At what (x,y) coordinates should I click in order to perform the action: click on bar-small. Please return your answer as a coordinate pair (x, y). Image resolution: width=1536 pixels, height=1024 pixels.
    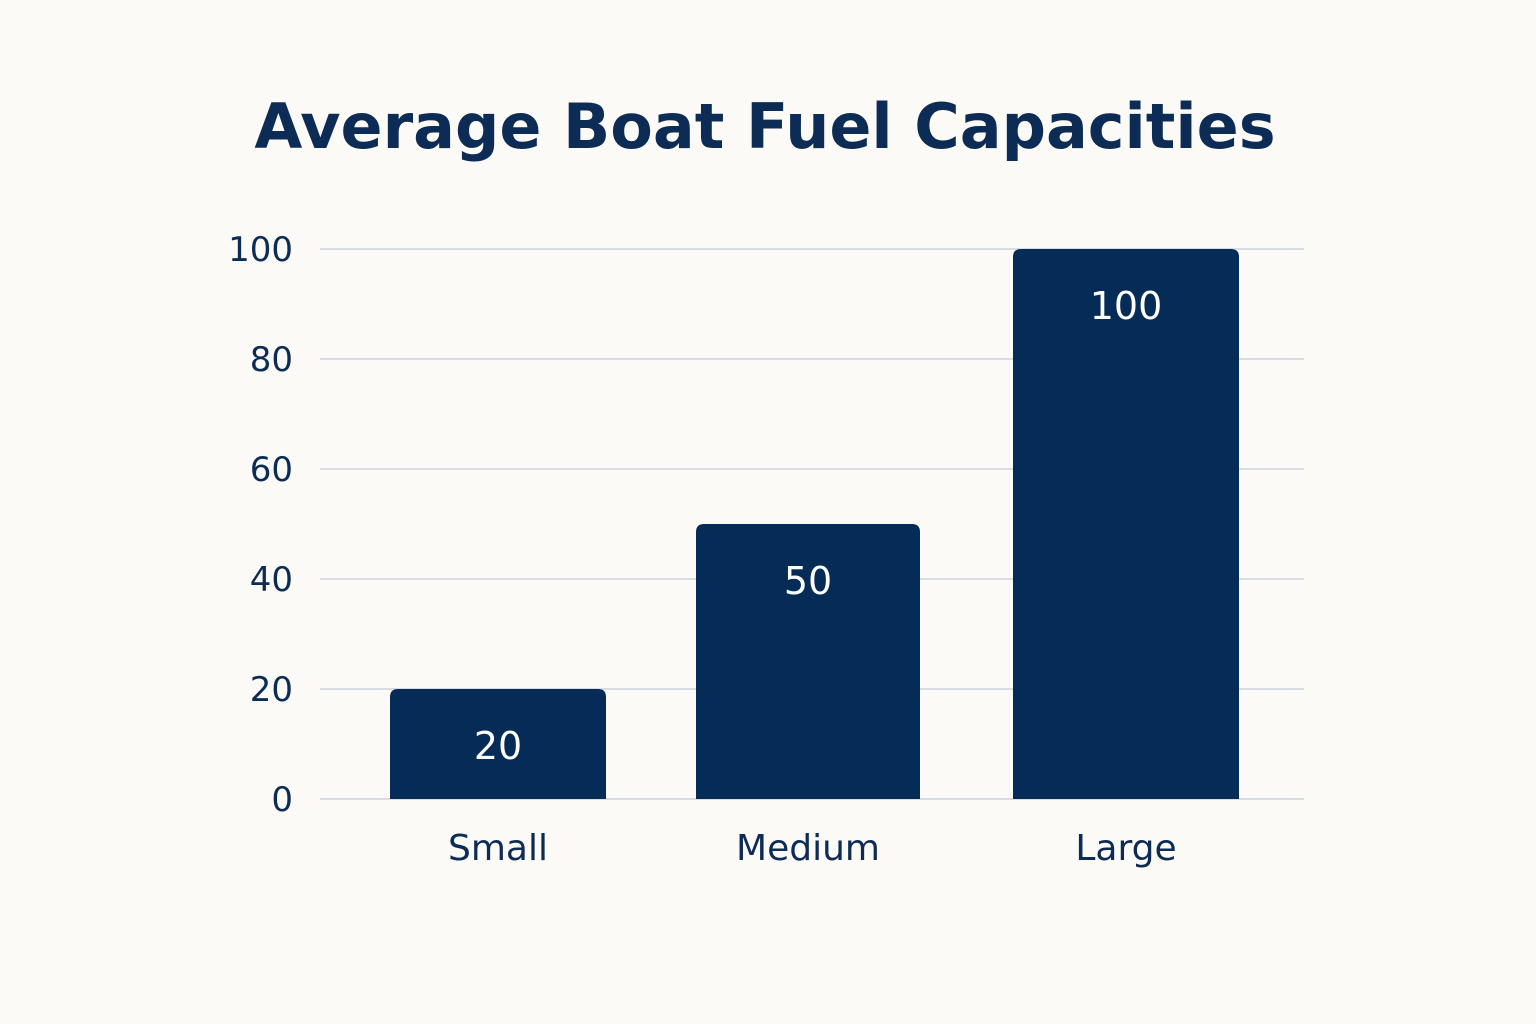
    Looking at the image, I should click on (498, 744).